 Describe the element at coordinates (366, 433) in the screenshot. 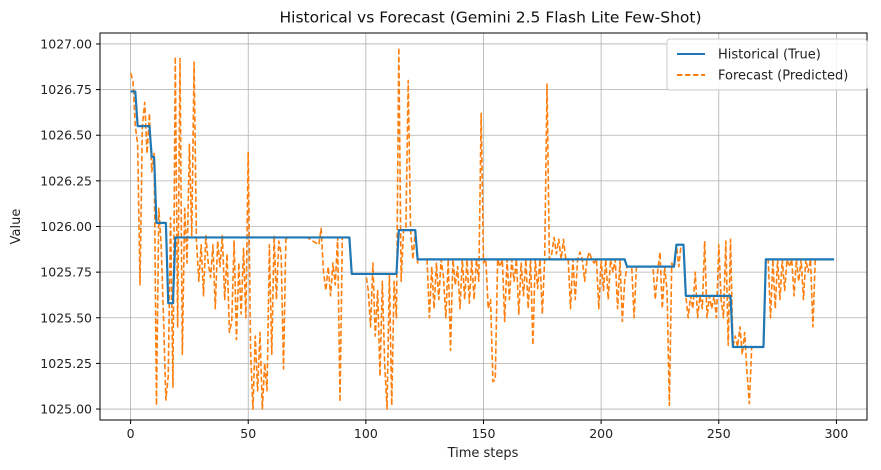

I see `x-tick-label: 100` at that location.